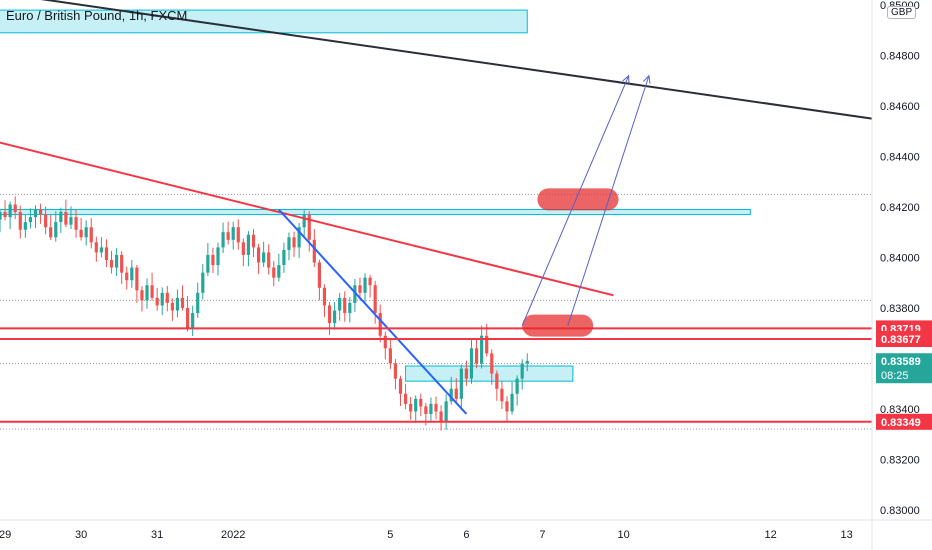 Image resolution: width=932 pixels, height=550 pixels. I want to click on blue-trendline, so click(373, 311).